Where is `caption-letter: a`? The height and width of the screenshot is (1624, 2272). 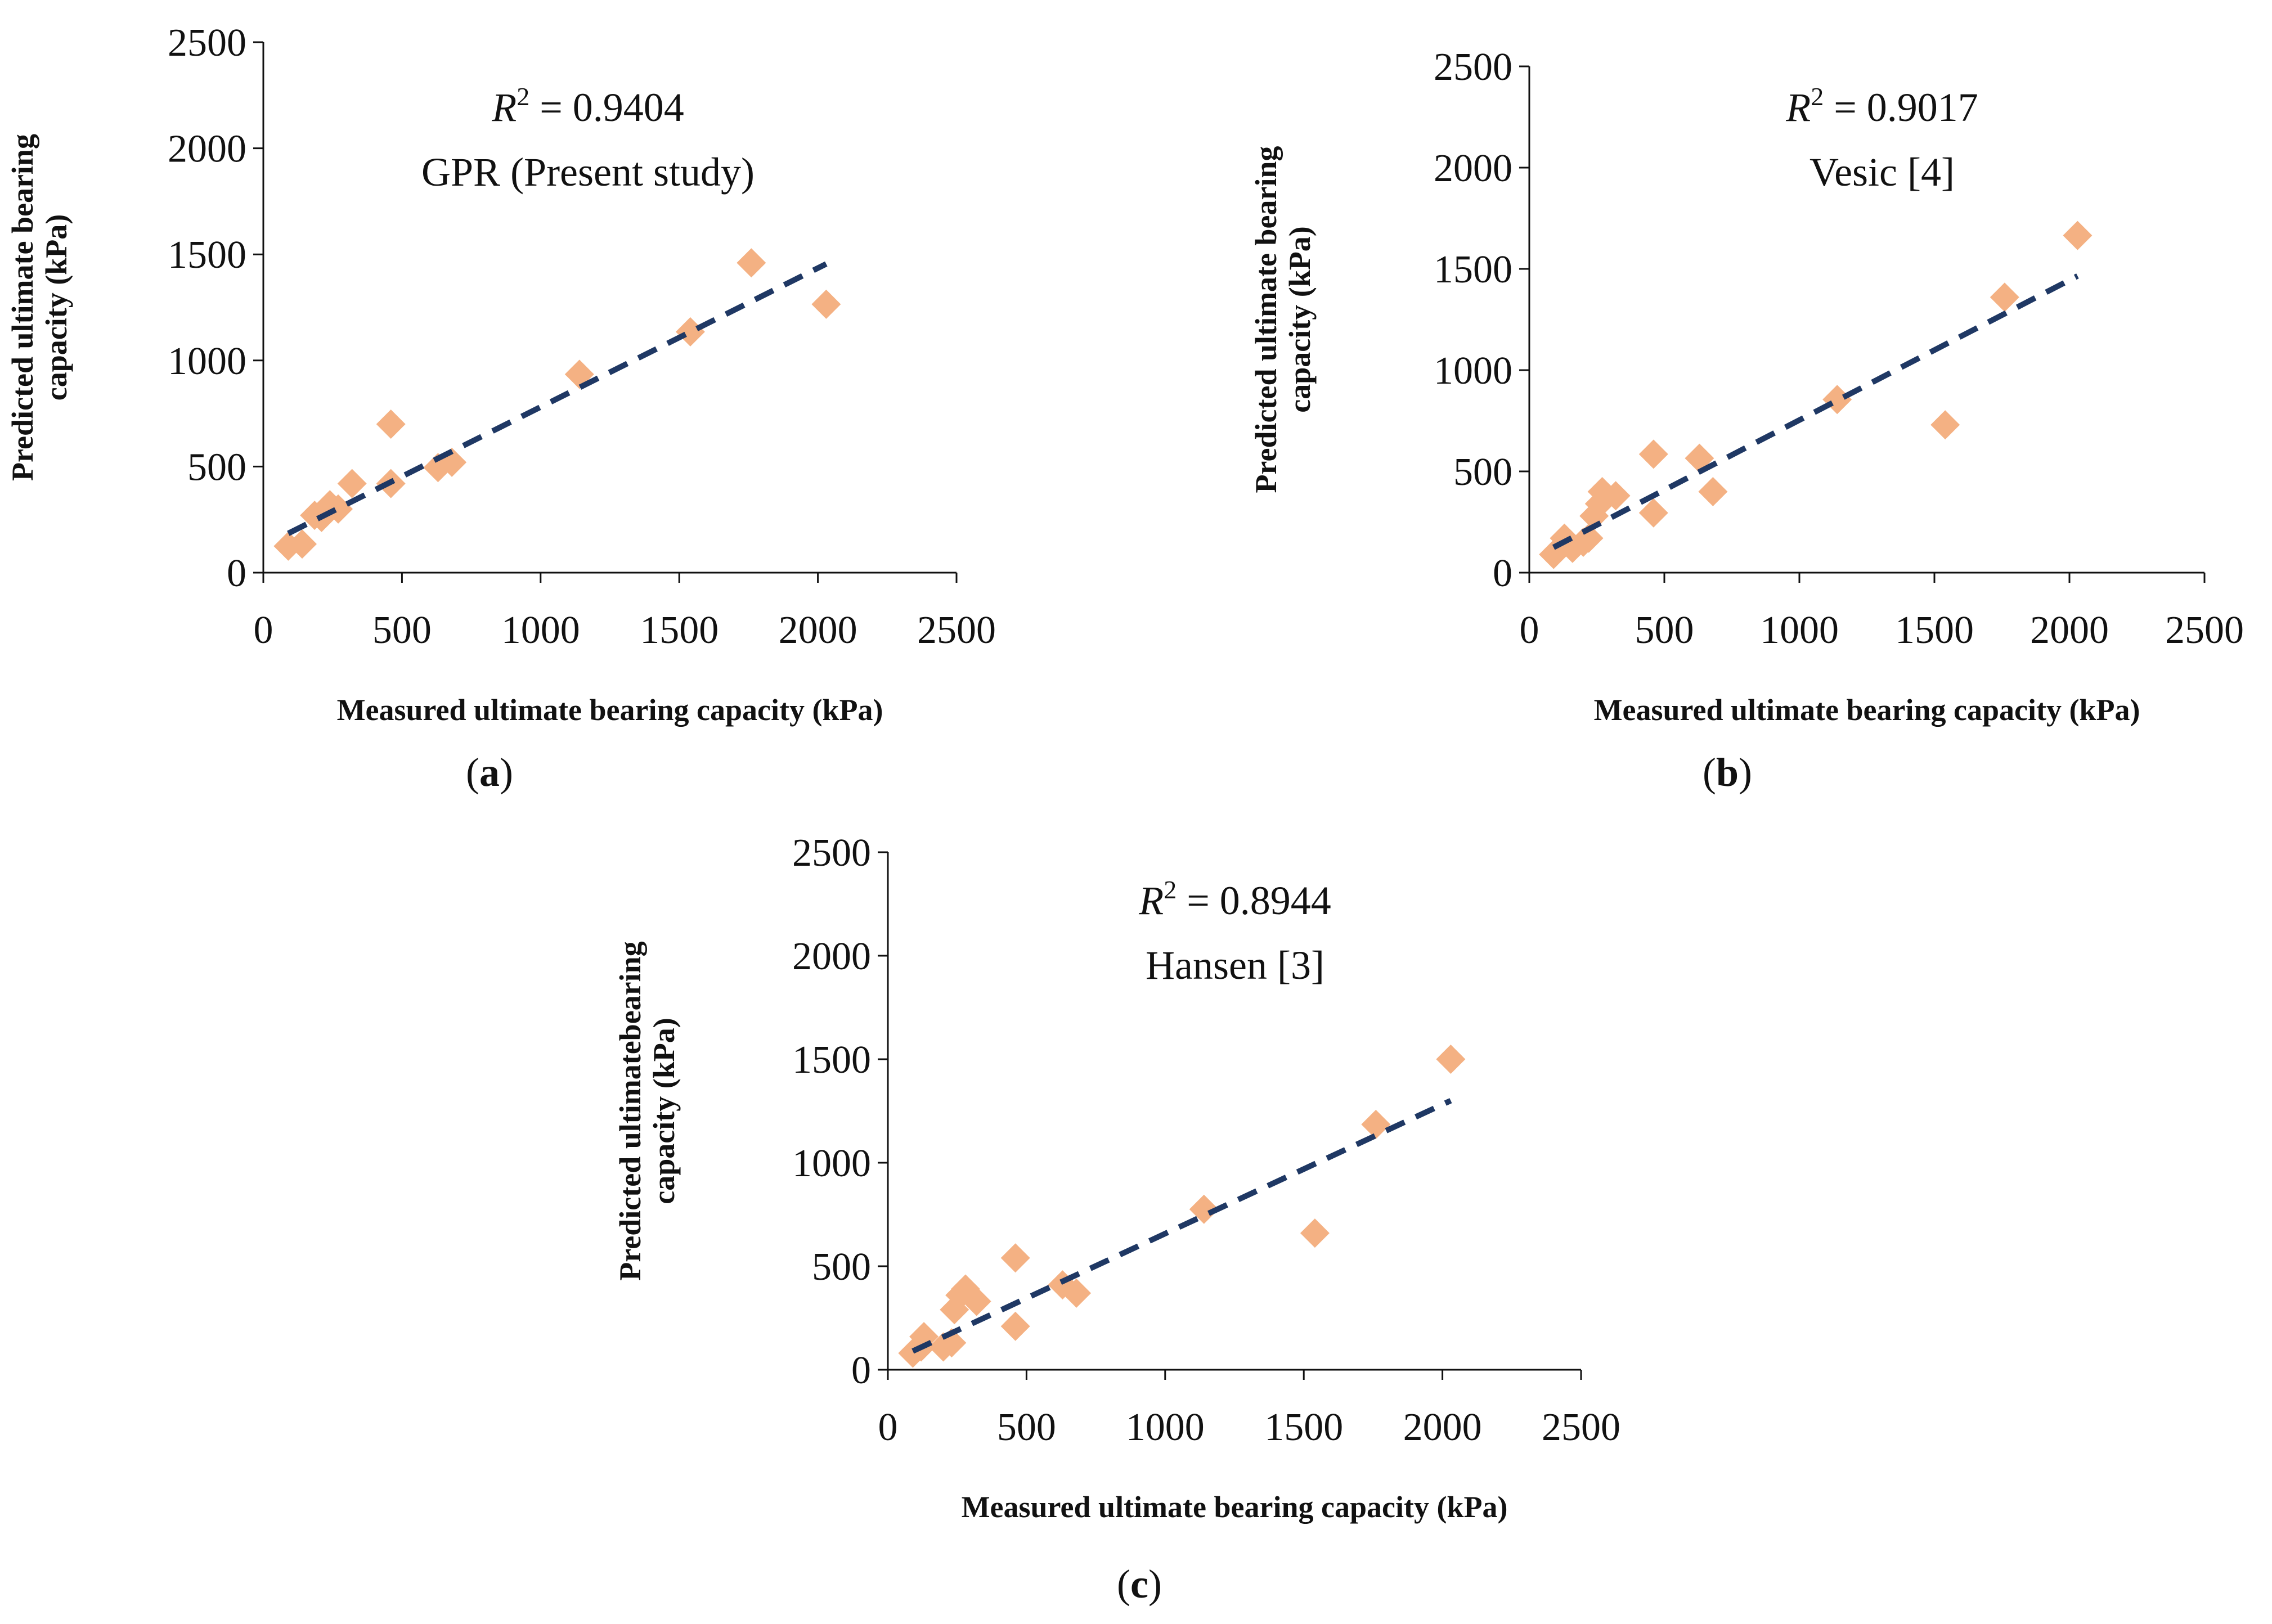
caption-letter: a is located at coordinates (489, 772).